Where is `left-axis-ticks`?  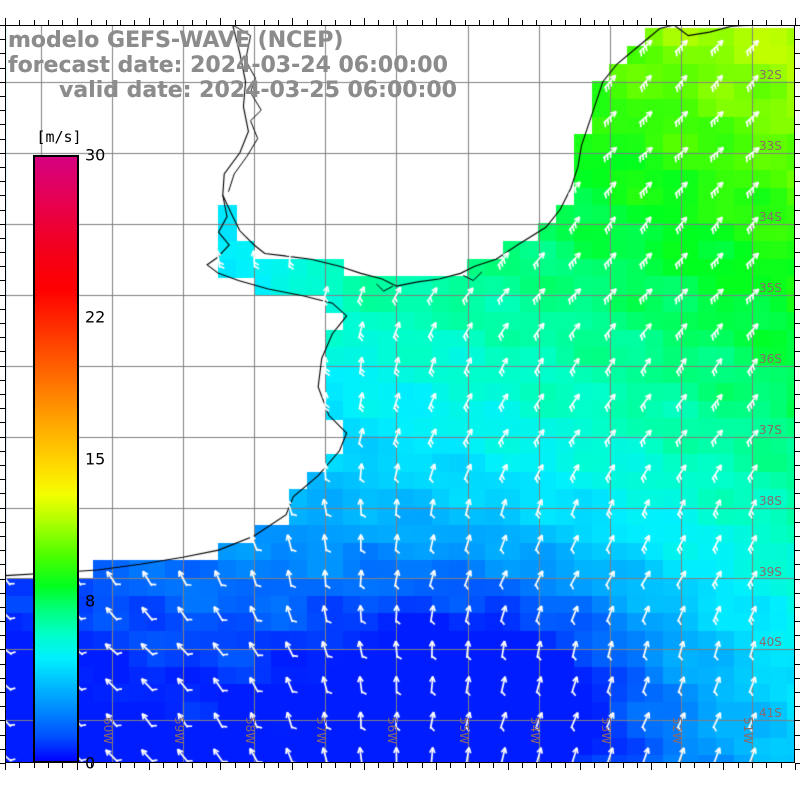 left-axis-ticks is located at coordinates (2, 394).